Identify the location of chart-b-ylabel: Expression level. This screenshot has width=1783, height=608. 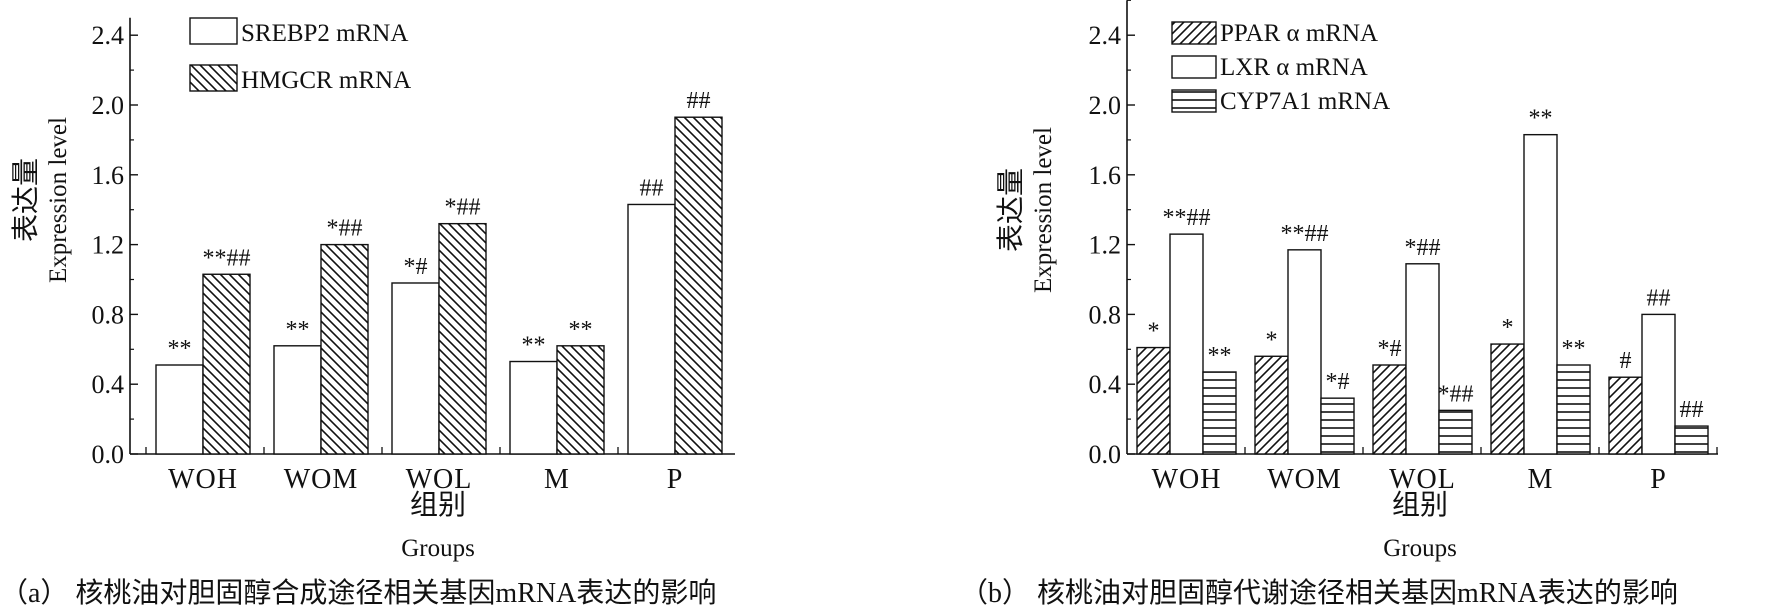
(1043, 210).